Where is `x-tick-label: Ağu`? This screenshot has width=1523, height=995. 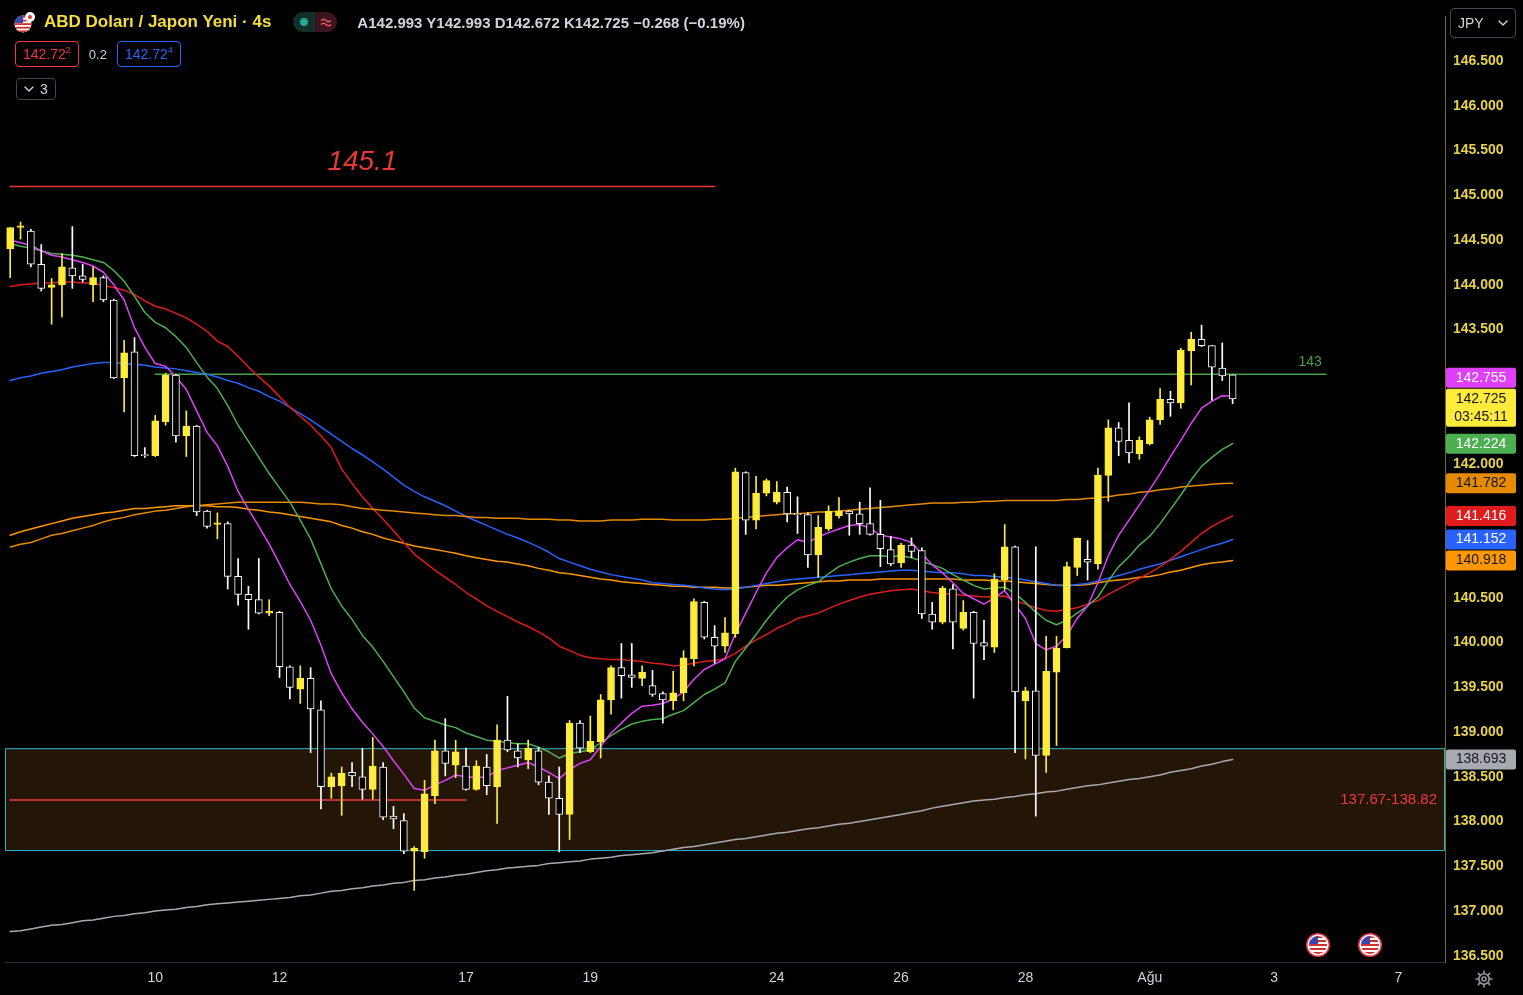 x-tick-label: Ağu is located at coordinates (1150, 977).